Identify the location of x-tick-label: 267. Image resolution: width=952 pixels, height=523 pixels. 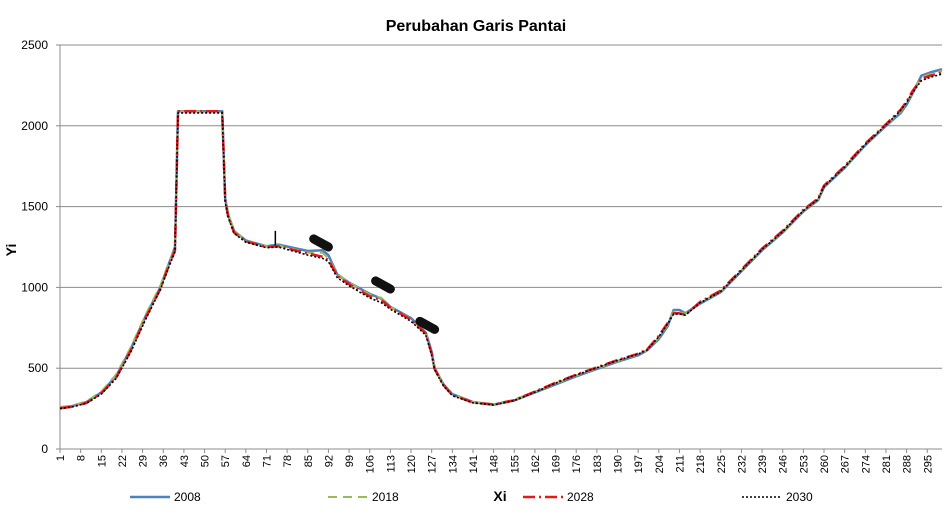
(846, 464).